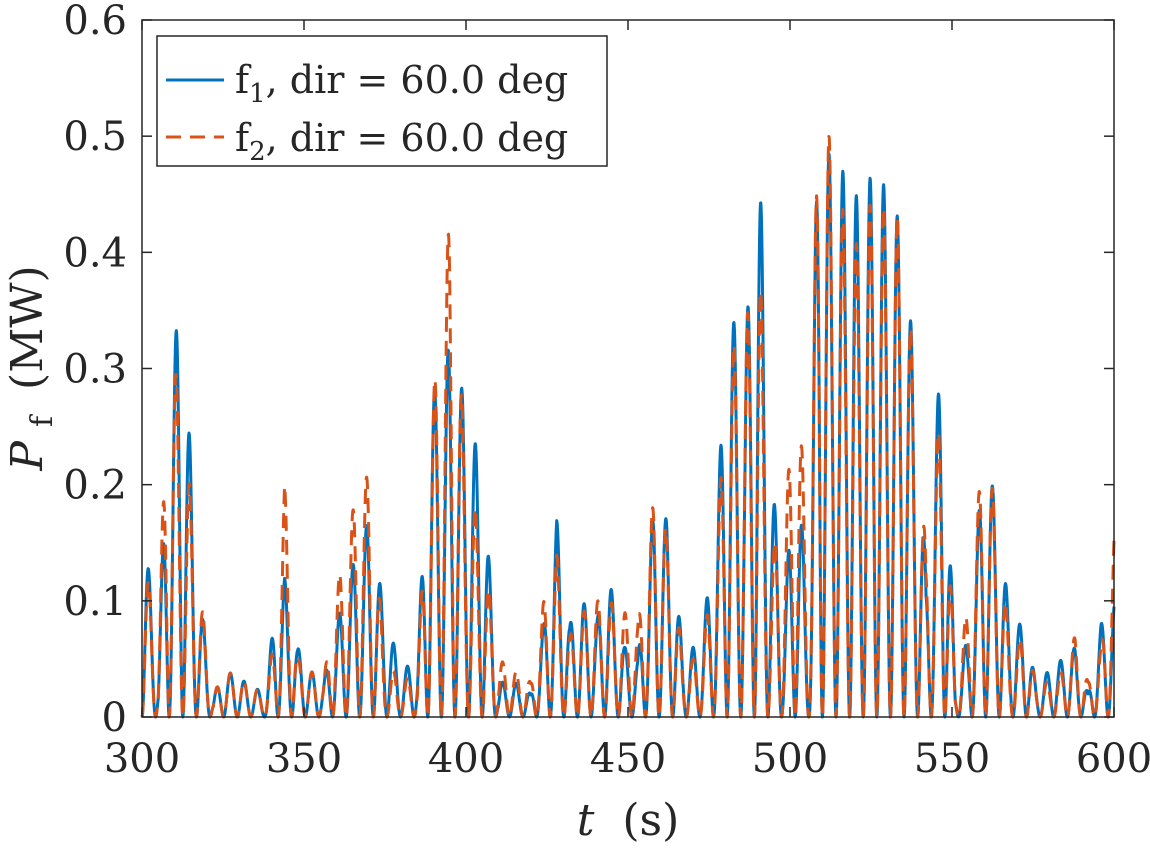 This screenshot has height=850, width=1150. What do you see at coordinates (417, 80) in the screenshot?
I see `legend-entry-series-1-rest: , dir = 60.0 deg` at bounding box center [417, 80].